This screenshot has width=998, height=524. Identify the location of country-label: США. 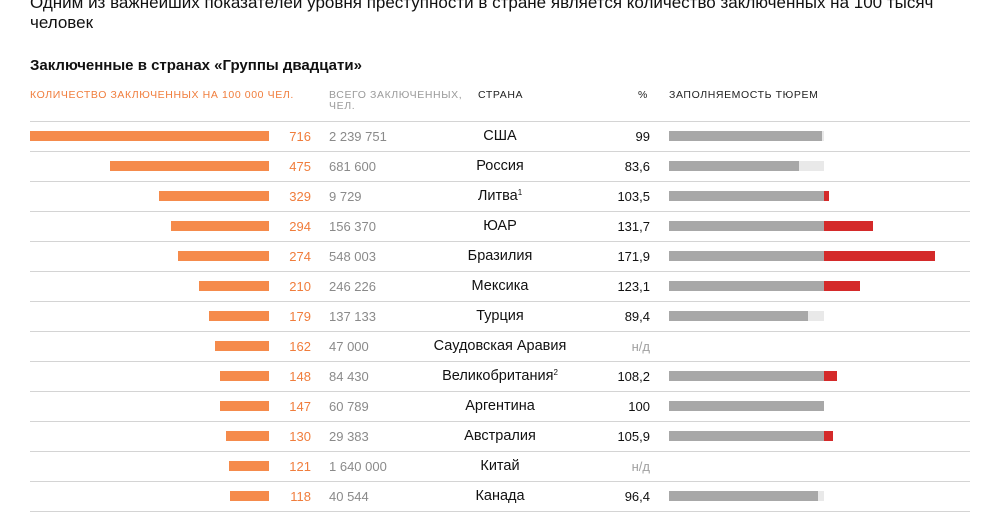
(500, 136).